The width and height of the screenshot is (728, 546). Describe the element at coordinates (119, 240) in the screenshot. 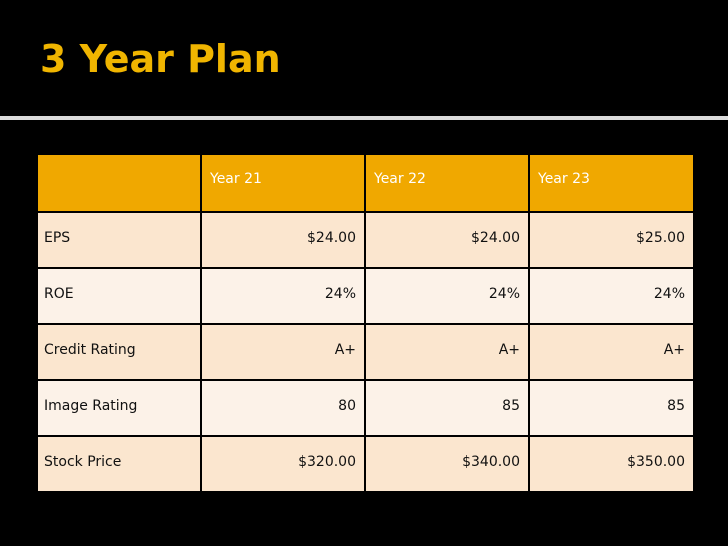

I see `row-label: EPS` at that location.